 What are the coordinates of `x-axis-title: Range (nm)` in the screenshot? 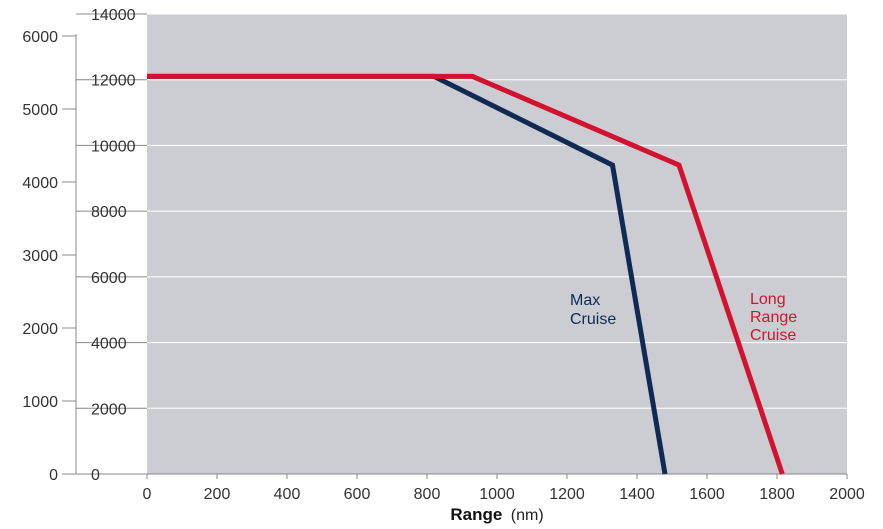 It's located at (496, 514).